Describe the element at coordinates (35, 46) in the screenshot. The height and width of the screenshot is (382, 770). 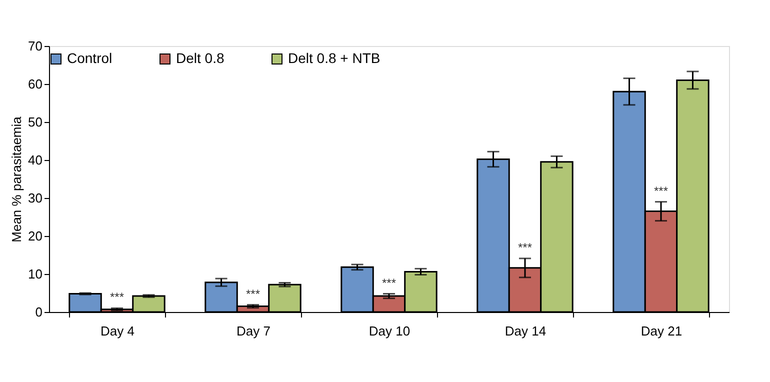
I see `y-tick-label: 70` at that location.